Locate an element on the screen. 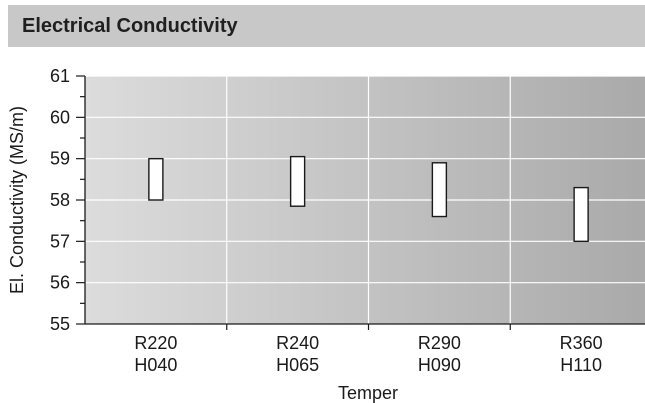 The image size is (645, 403). y-tick-label: 61 is located at coordinates (60, 76).